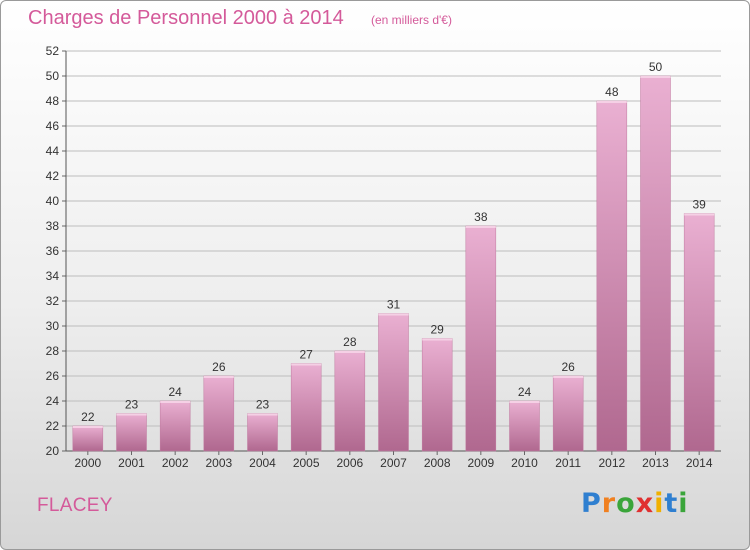 Image resolution: width=750 pixels, height=550 pixels. What do you see at coordinates (53, 101) in the screenshot?
I see `y-tick-label: 48` at bounding box center [53, 101].